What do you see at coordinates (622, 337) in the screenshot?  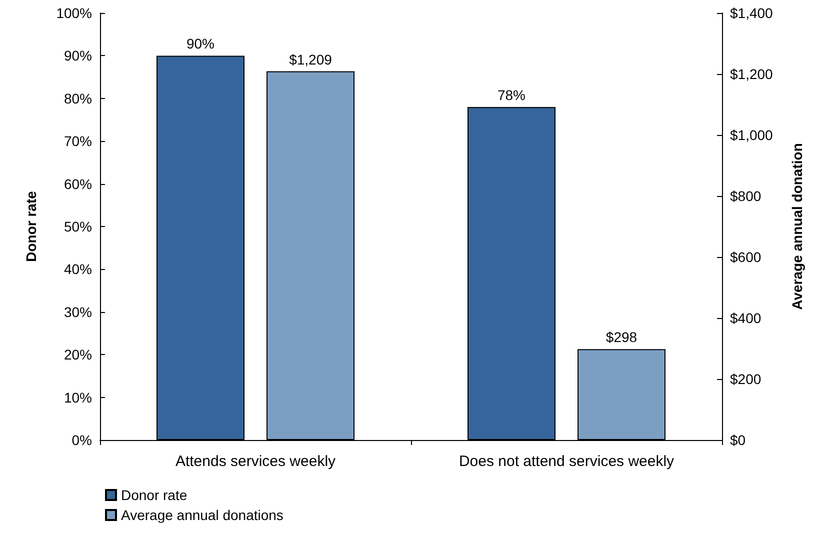 I see `data-label: $298` at bounding box center [622, 337].